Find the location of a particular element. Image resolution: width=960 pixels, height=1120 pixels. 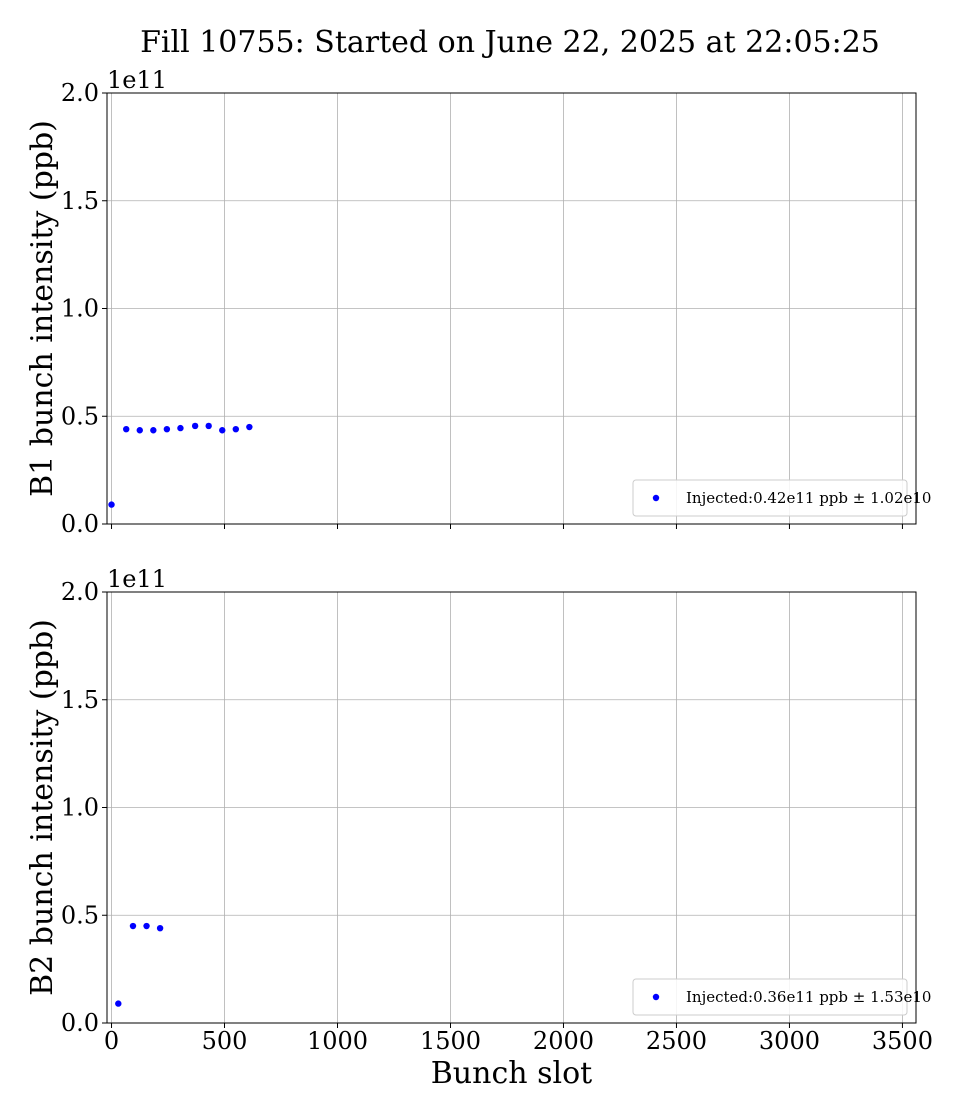

x-tick-label: 2000 is located at coordinates (563, 1041).